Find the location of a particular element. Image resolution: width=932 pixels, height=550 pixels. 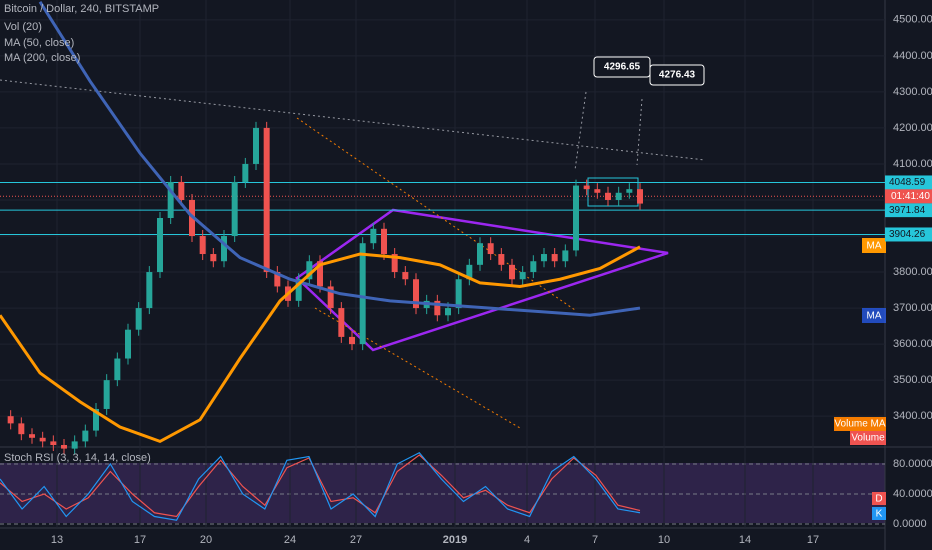

x-tick-label: 14 is located at coordinates (745, 540).